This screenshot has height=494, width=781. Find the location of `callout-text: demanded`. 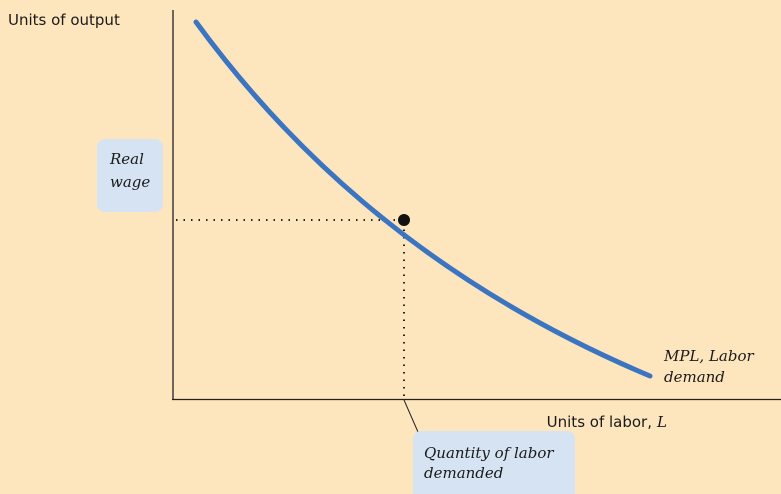

callout-text: demanded is located at coordinates (463, 473).